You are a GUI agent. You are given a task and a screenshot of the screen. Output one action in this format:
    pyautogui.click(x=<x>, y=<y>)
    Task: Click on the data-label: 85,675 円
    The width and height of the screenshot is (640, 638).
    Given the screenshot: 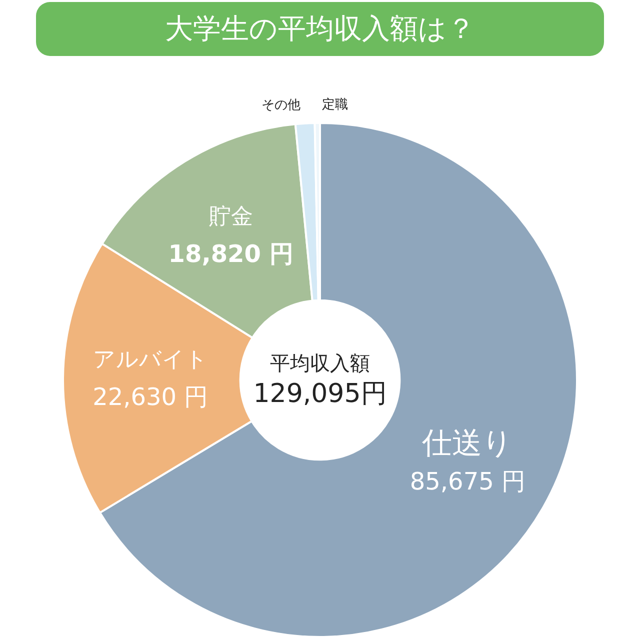 What is the action you would take?
    pyautogui.click(x=468, y=482)
    